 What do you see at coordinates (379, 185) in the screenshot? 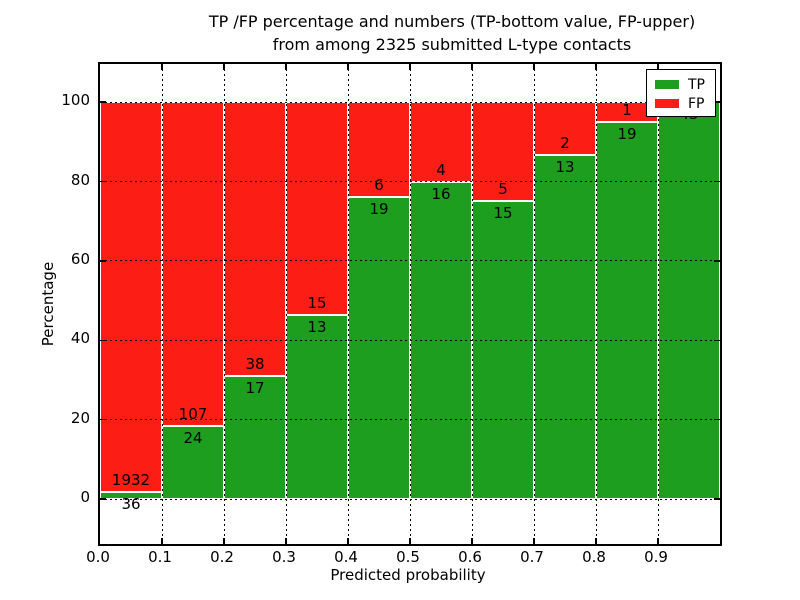
I see `bar-label-fp: 6` at bounding box center [379, 185].